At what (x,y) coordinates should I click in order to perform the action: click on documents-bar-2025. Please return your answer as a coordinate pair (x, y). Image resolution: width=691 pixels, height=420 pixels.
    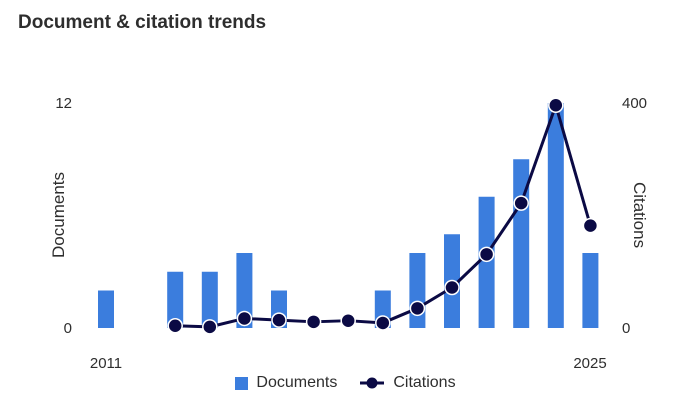
    Looking at the image, I should click on (590, 290).